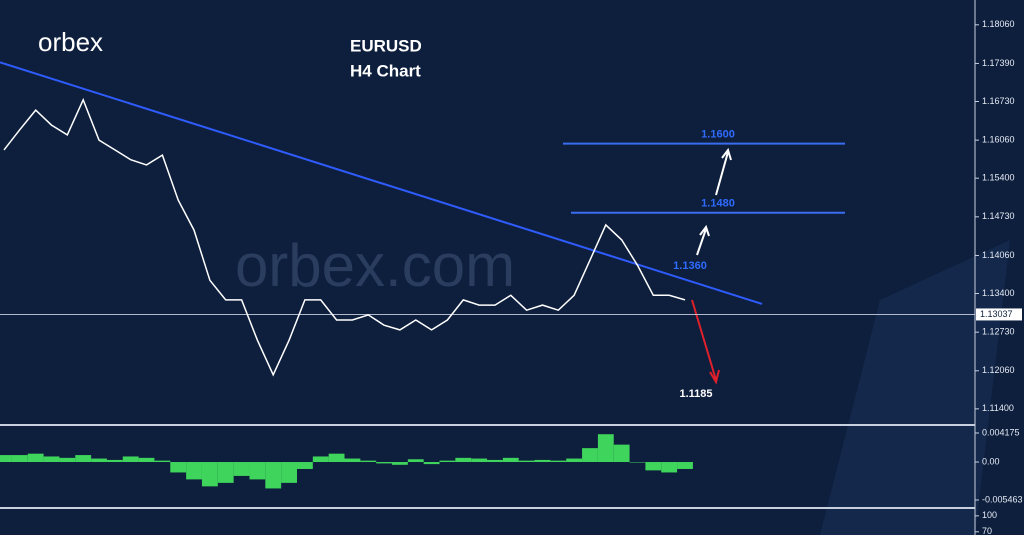 This screenshot has height=535, width=1024. What do you see at coordinates (998, 332) in the screenshot?
I see `y-tick-label: 1.12730` at bounding box center [998, 332].